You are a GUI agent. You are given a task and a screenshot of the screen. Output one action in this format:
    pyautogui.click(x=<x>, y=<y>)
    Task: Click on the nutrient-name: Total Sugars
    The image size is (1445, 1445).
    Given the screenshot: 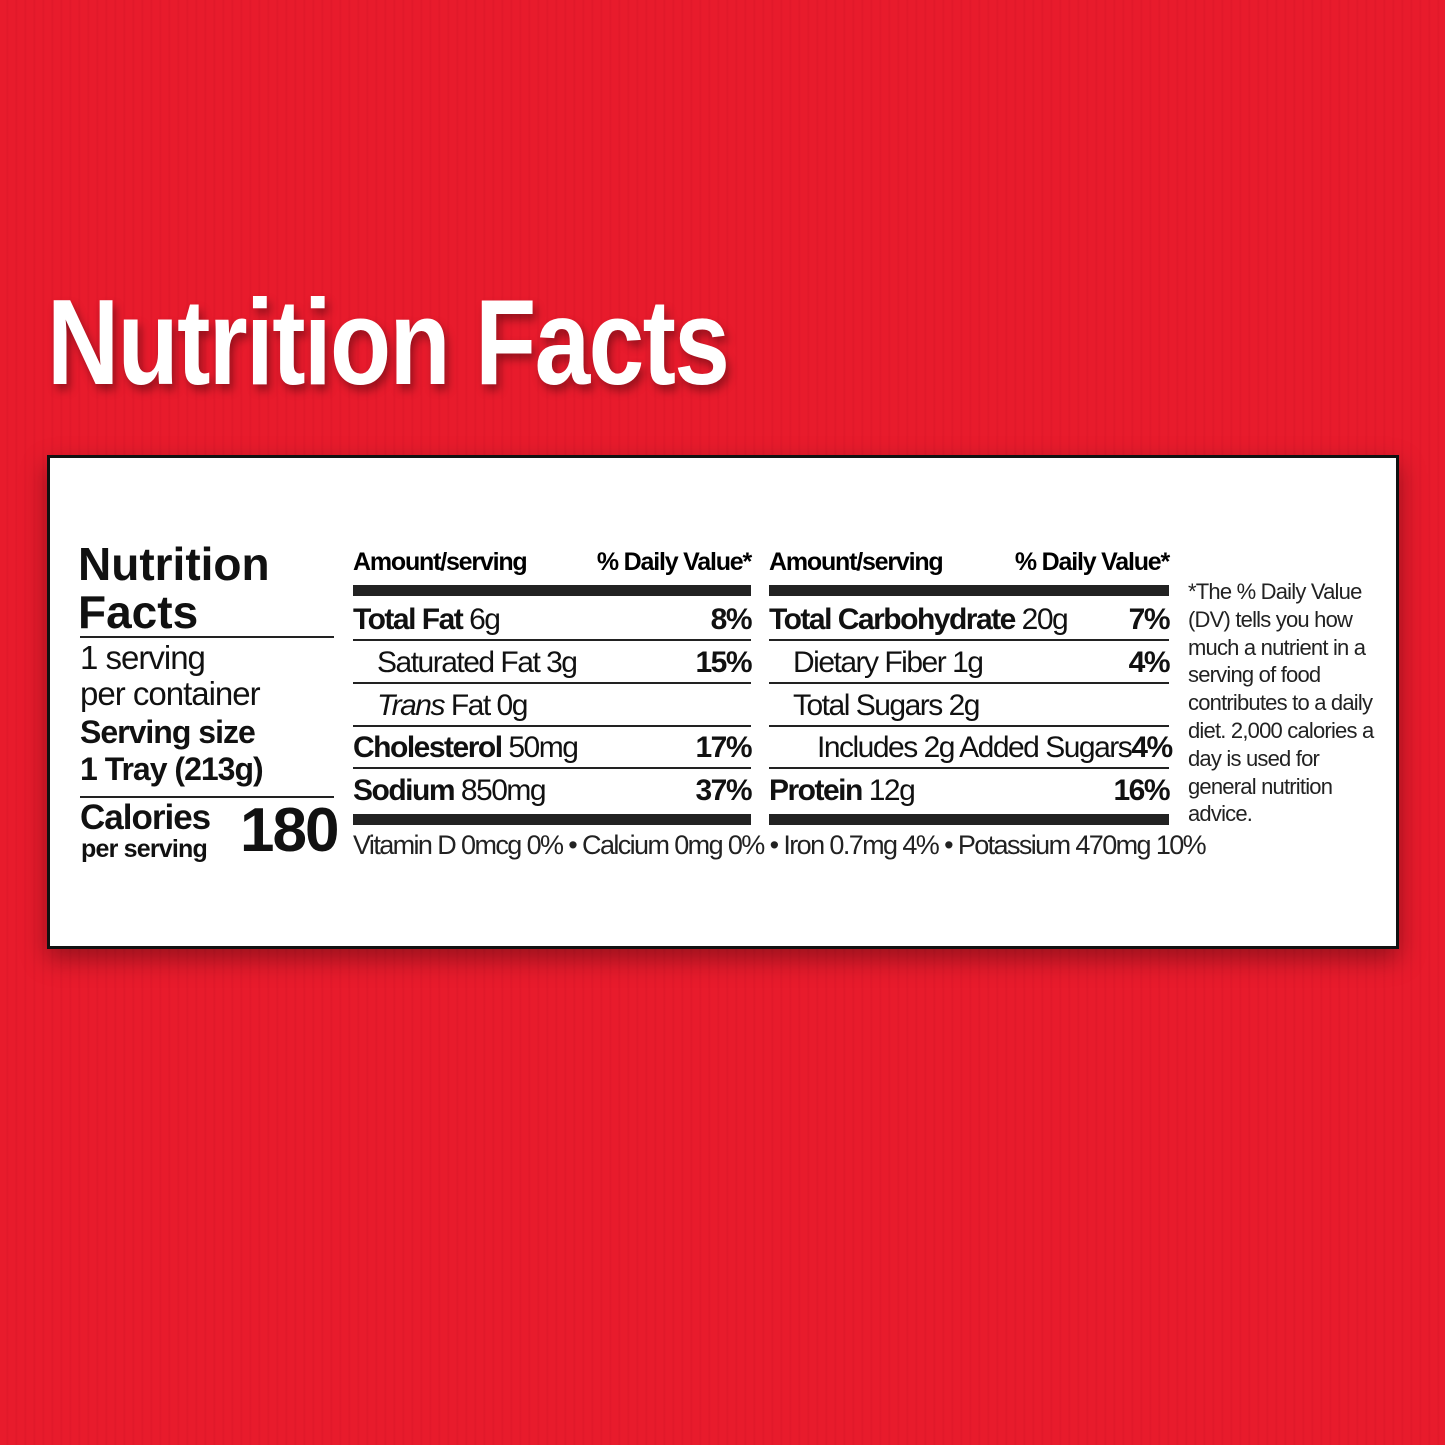 What is the action you would take?
    pyautogui.click(x=868, y=705)
    